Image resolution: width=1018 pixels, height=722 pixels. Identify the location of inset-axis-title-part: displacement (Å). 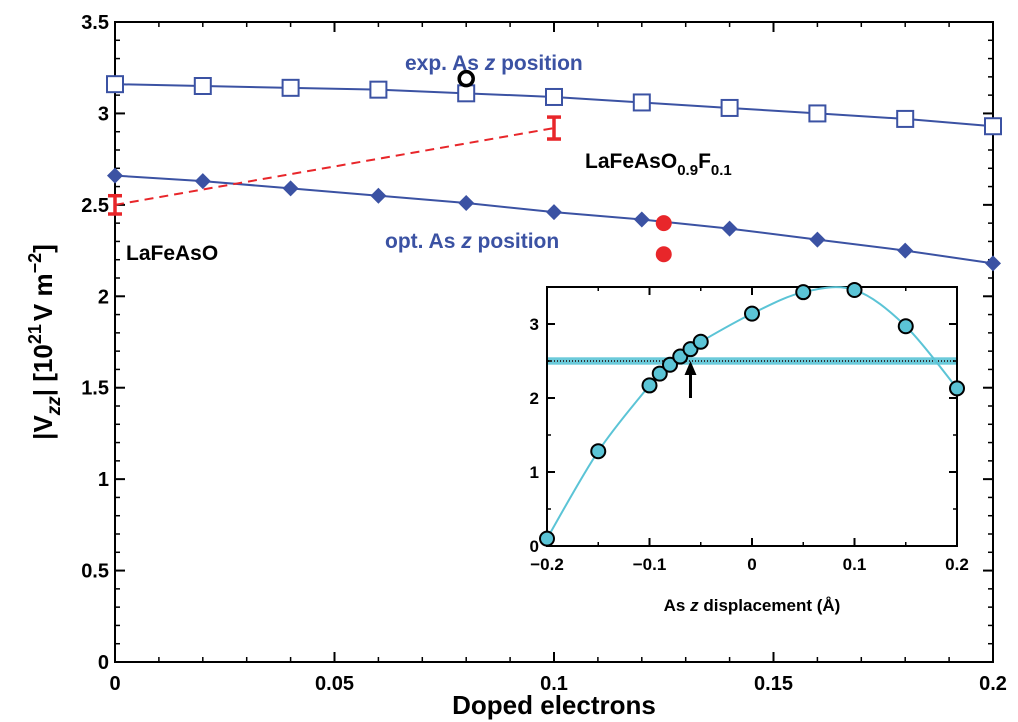
(770, 605).